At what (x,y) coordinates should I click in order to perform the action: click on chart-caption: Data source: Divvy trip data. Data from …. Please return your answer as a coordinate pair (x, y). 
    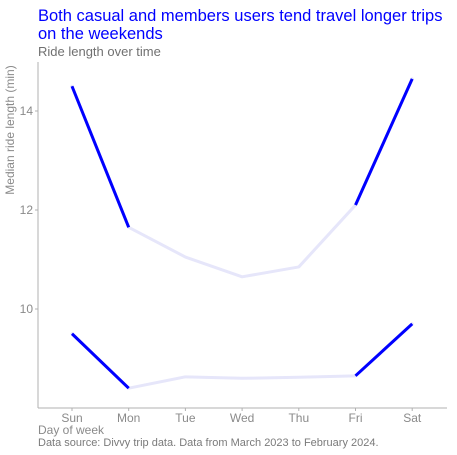
    Looking at the image, I should click on (208, 443).